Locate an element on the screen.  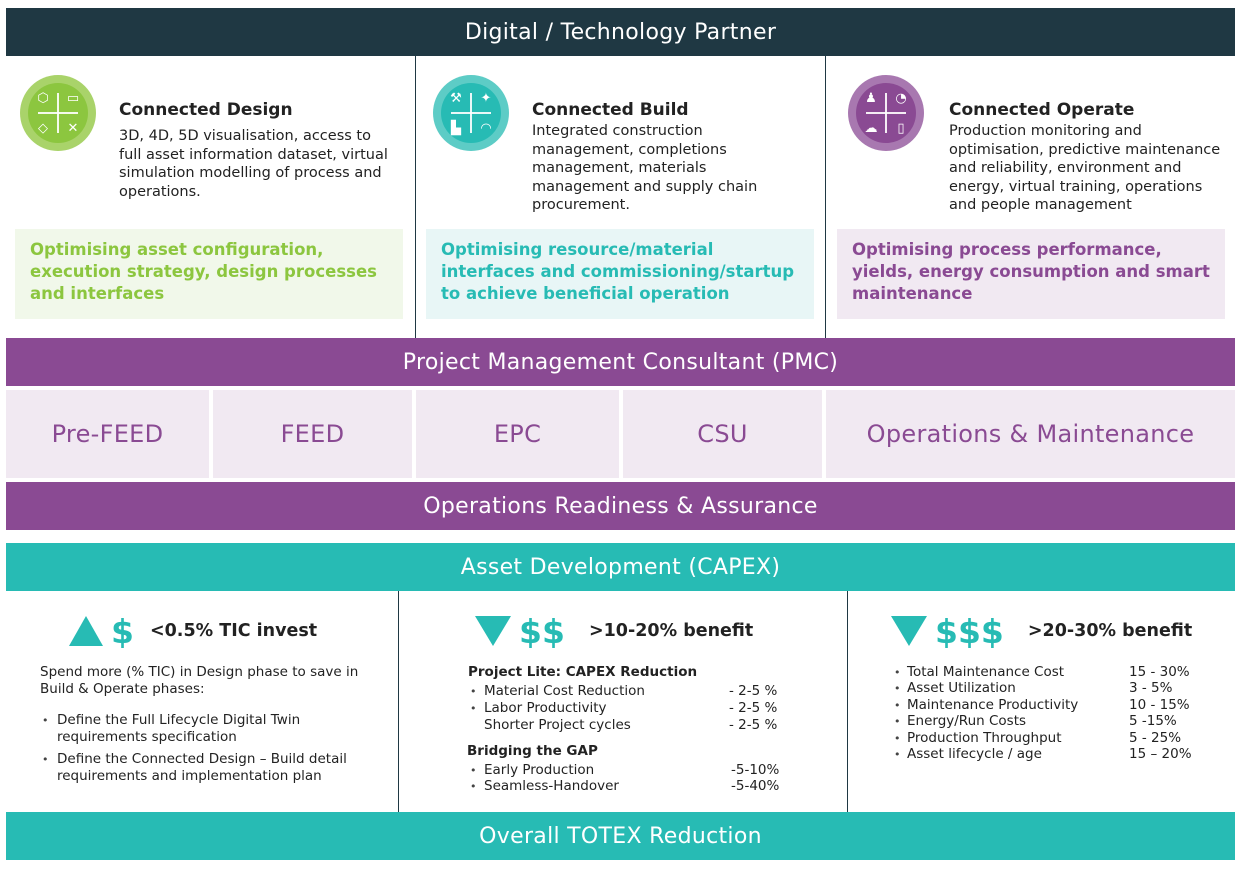
list-item: Material Cost Reduction is located at coordinates (564, 691).